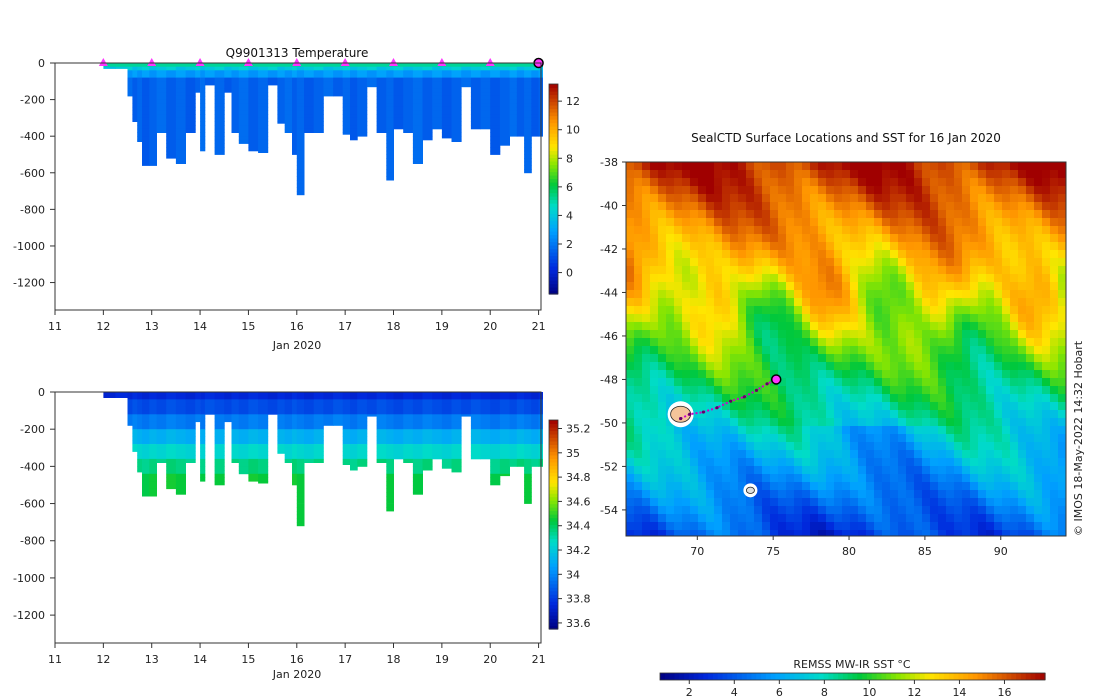 Image resolution: width=1100 pixels, height=700 pixels. I want to click on colorbar-tick-label: 8, so click(824, 692).